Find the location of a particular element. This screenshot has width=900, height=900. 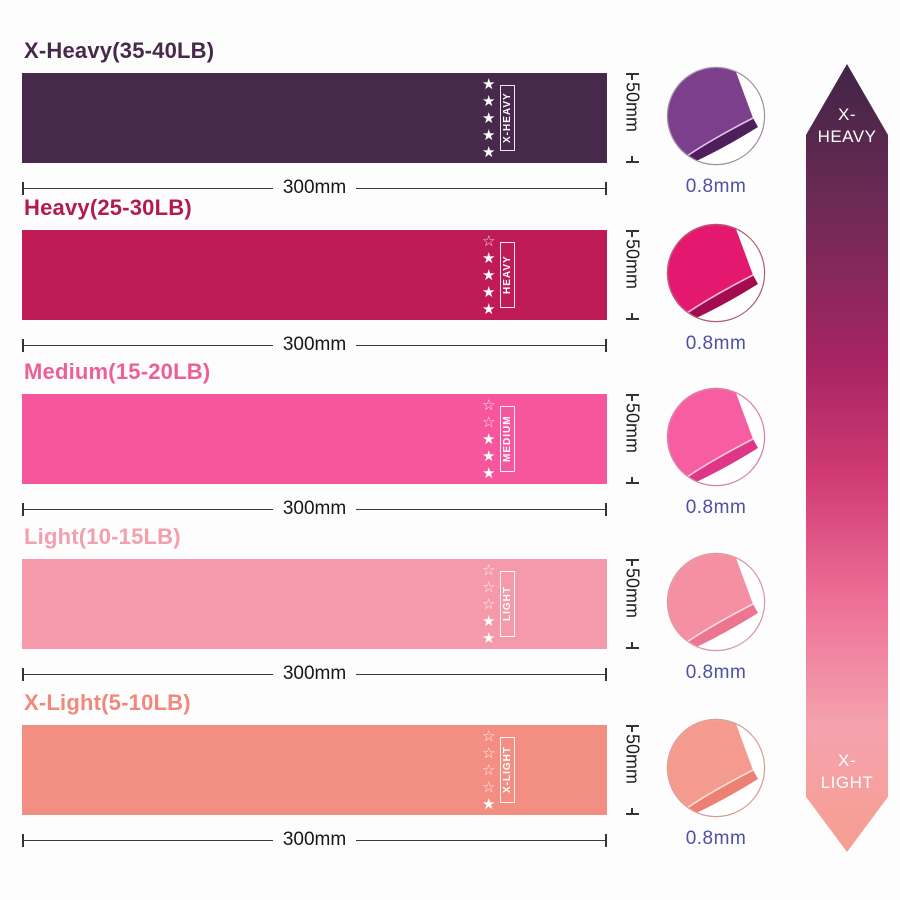

strength-stars: ★ ★ ★ ★ ★ is located at coordinates (488, 118).